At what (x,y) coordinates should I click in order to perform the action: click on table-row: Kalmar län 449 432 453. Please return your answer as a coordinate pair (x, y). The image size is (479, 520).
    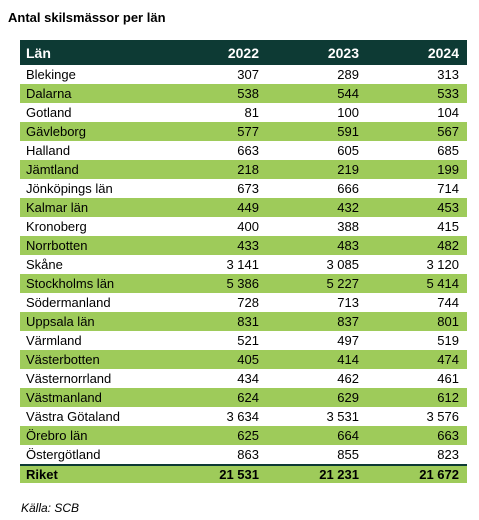
    Looking at the image, I should click on (243, 207).